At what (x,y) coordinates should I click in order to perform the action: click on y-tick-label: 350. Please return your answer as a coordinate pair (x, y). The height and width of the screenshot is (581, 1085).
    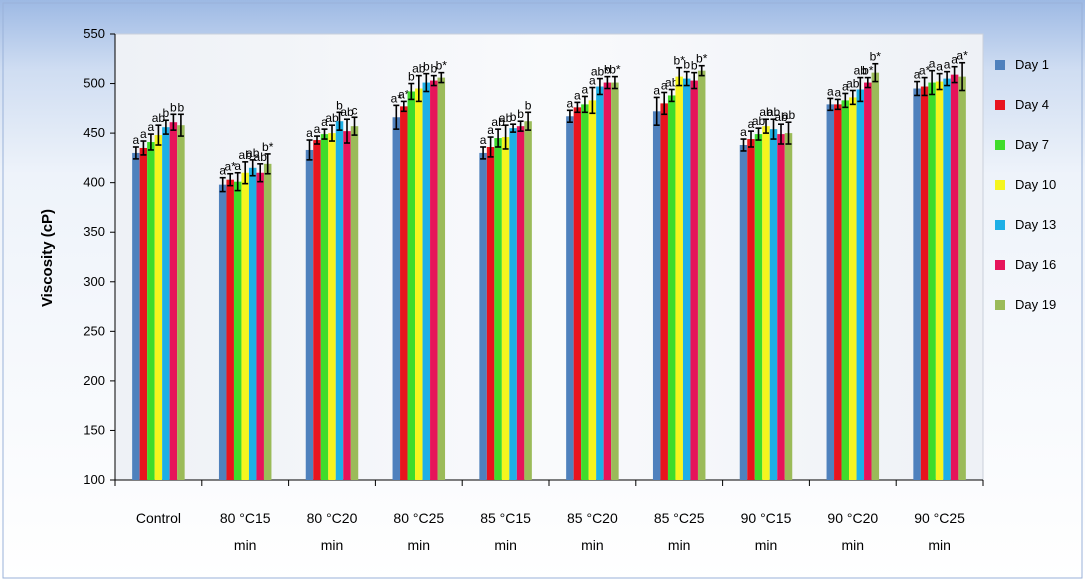
    Looking at the image, I should click on (94, 231).